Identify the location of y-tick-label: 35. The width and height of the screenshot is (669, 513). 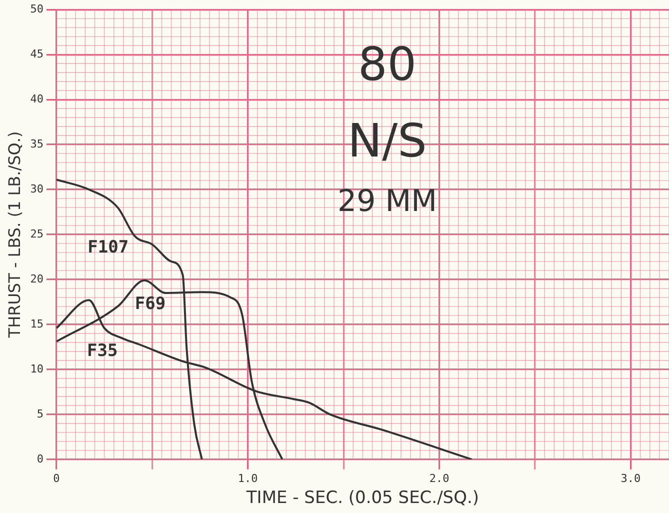
(37, 143).